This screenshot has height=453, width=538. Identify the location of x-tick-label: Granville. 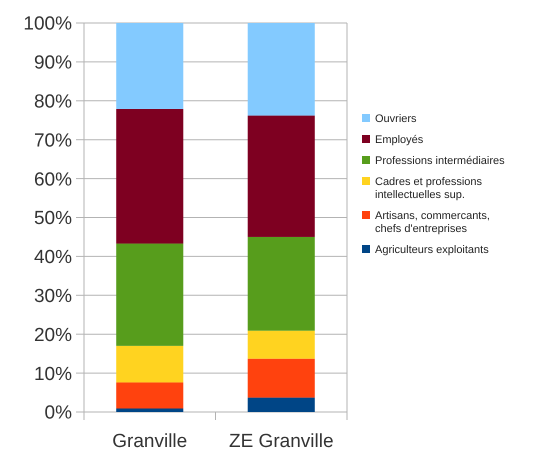
(150, 441).